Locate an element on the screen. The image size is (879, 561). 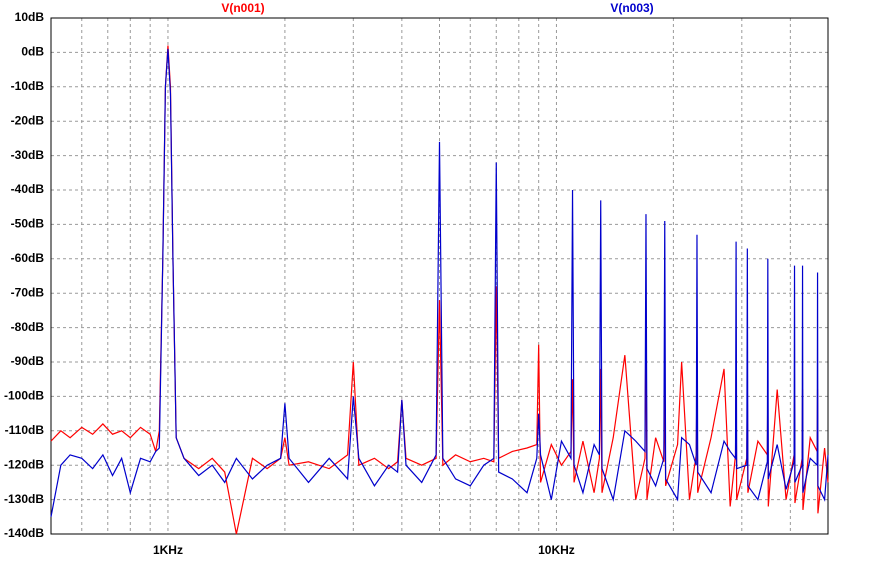
y-tick-label: -90dB is located at coordinates (28, 361).